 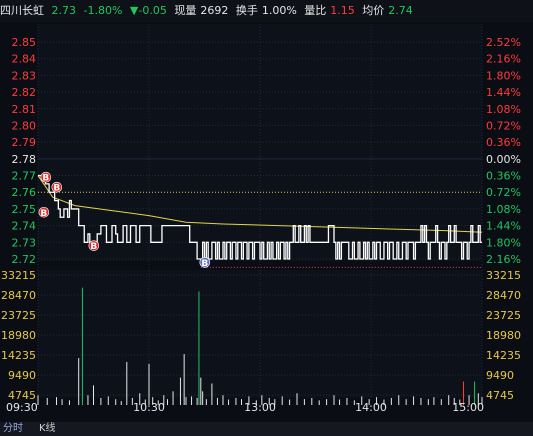 I want to click on price-tick-label: 2.82, so click(x=24, y=92).